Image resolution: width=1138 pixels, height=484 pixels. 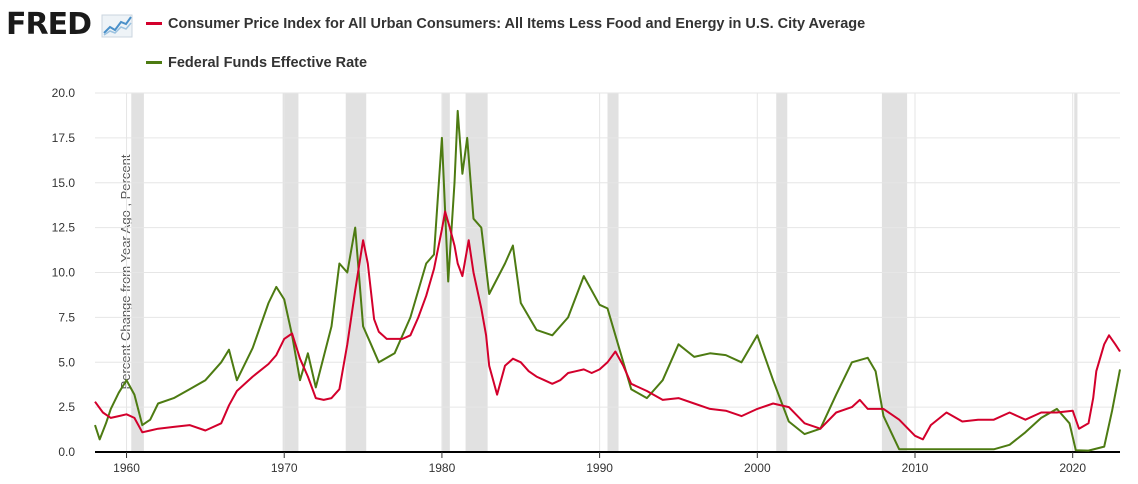 I want to click on y-tick-label: 7.5, so click(x=66, y=317).